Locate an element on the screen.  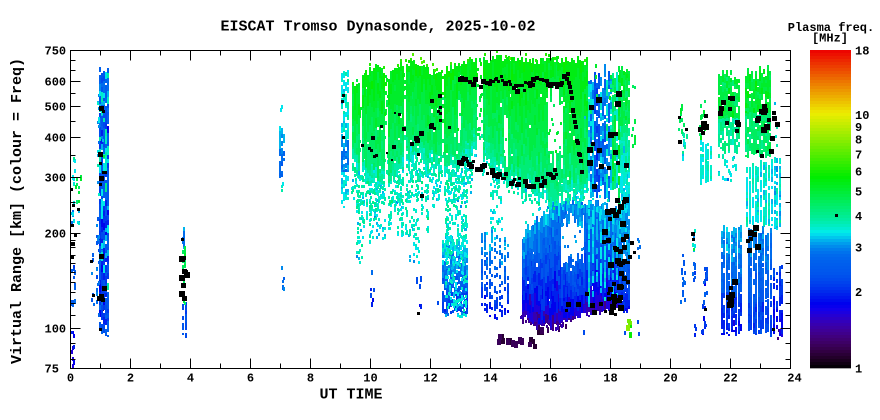
svg-text: 500 is located at coordinates (56, 108).